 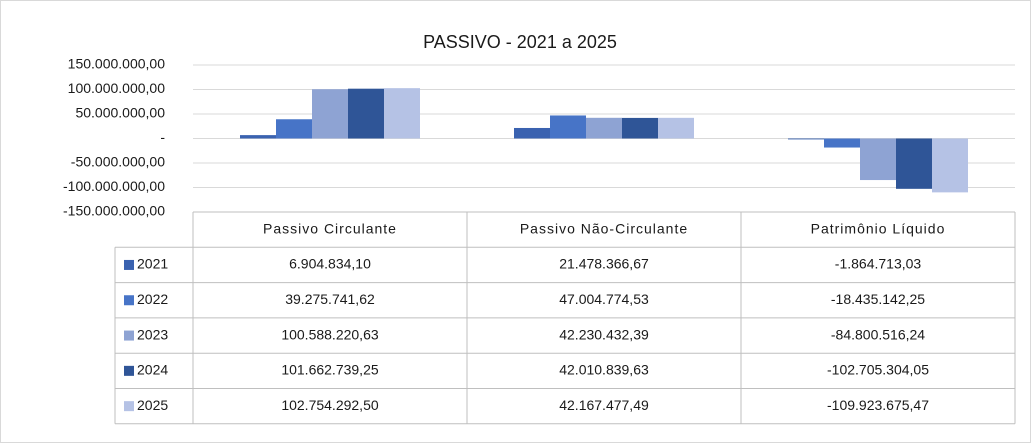 I want to click on y-tick-label: 50.000.000,00, so click(x=120, y=113).